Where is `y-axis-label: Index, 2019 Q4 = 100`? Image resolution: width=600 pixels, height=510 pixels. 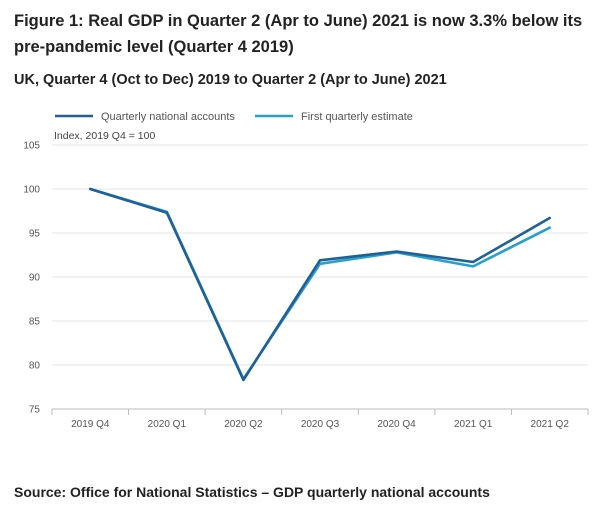
y-axis-label: Index, 2019 Q4 = 100 is located at coordinates (104, 136).